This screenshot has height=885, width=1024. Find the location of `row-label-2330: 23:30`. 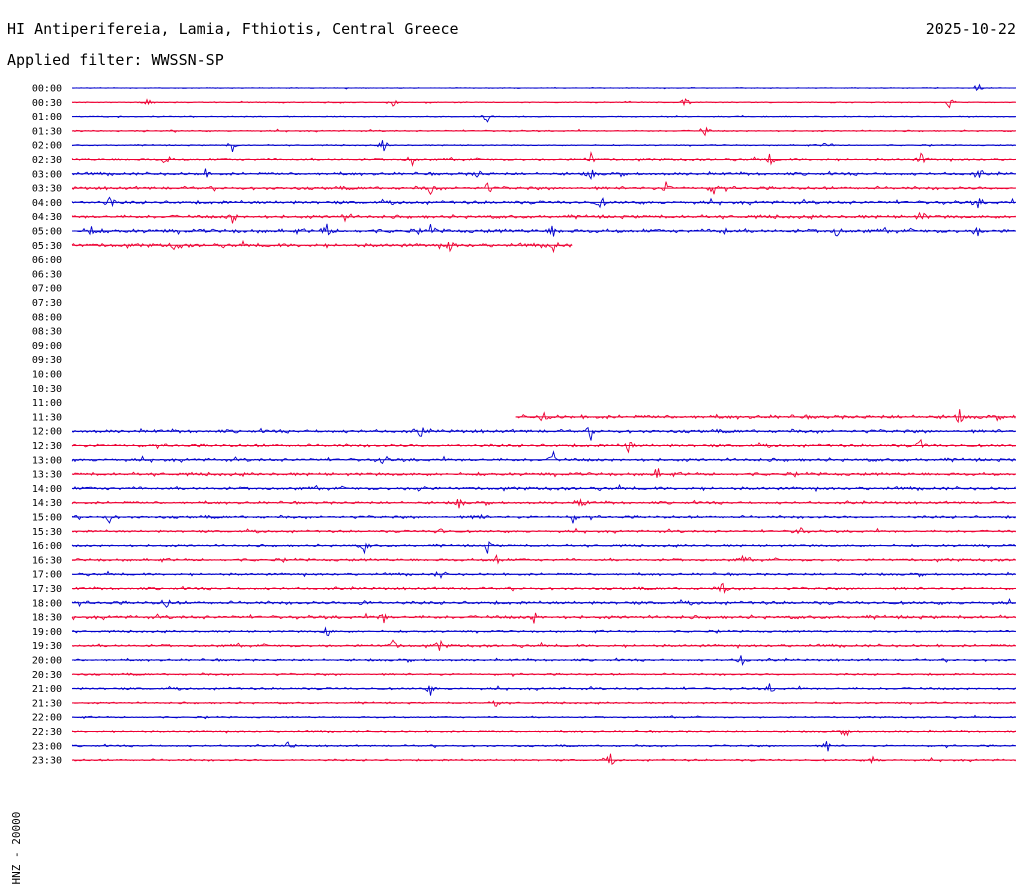

row-label-2330: 23:30 is located at coordinates (47, 761).